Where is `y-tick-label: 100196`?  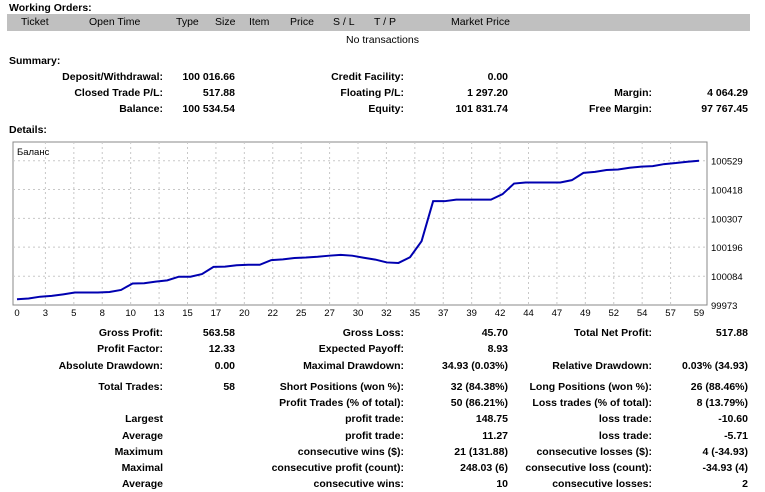
y-tick-label: 100196 is located at coordinates (727, 248).